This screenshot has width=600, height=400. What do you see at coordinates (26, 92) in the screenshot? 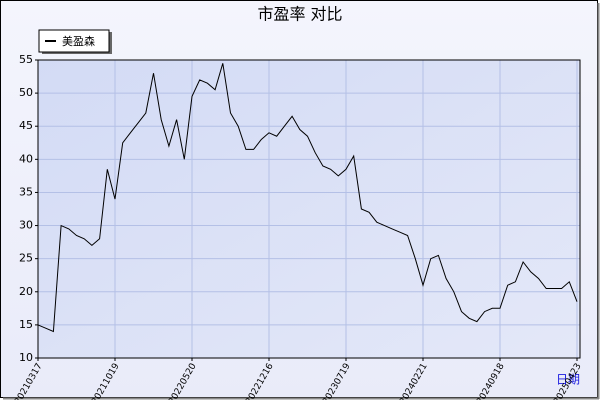
I see `y-tick-label: 50` at bounding box center [26, 92].